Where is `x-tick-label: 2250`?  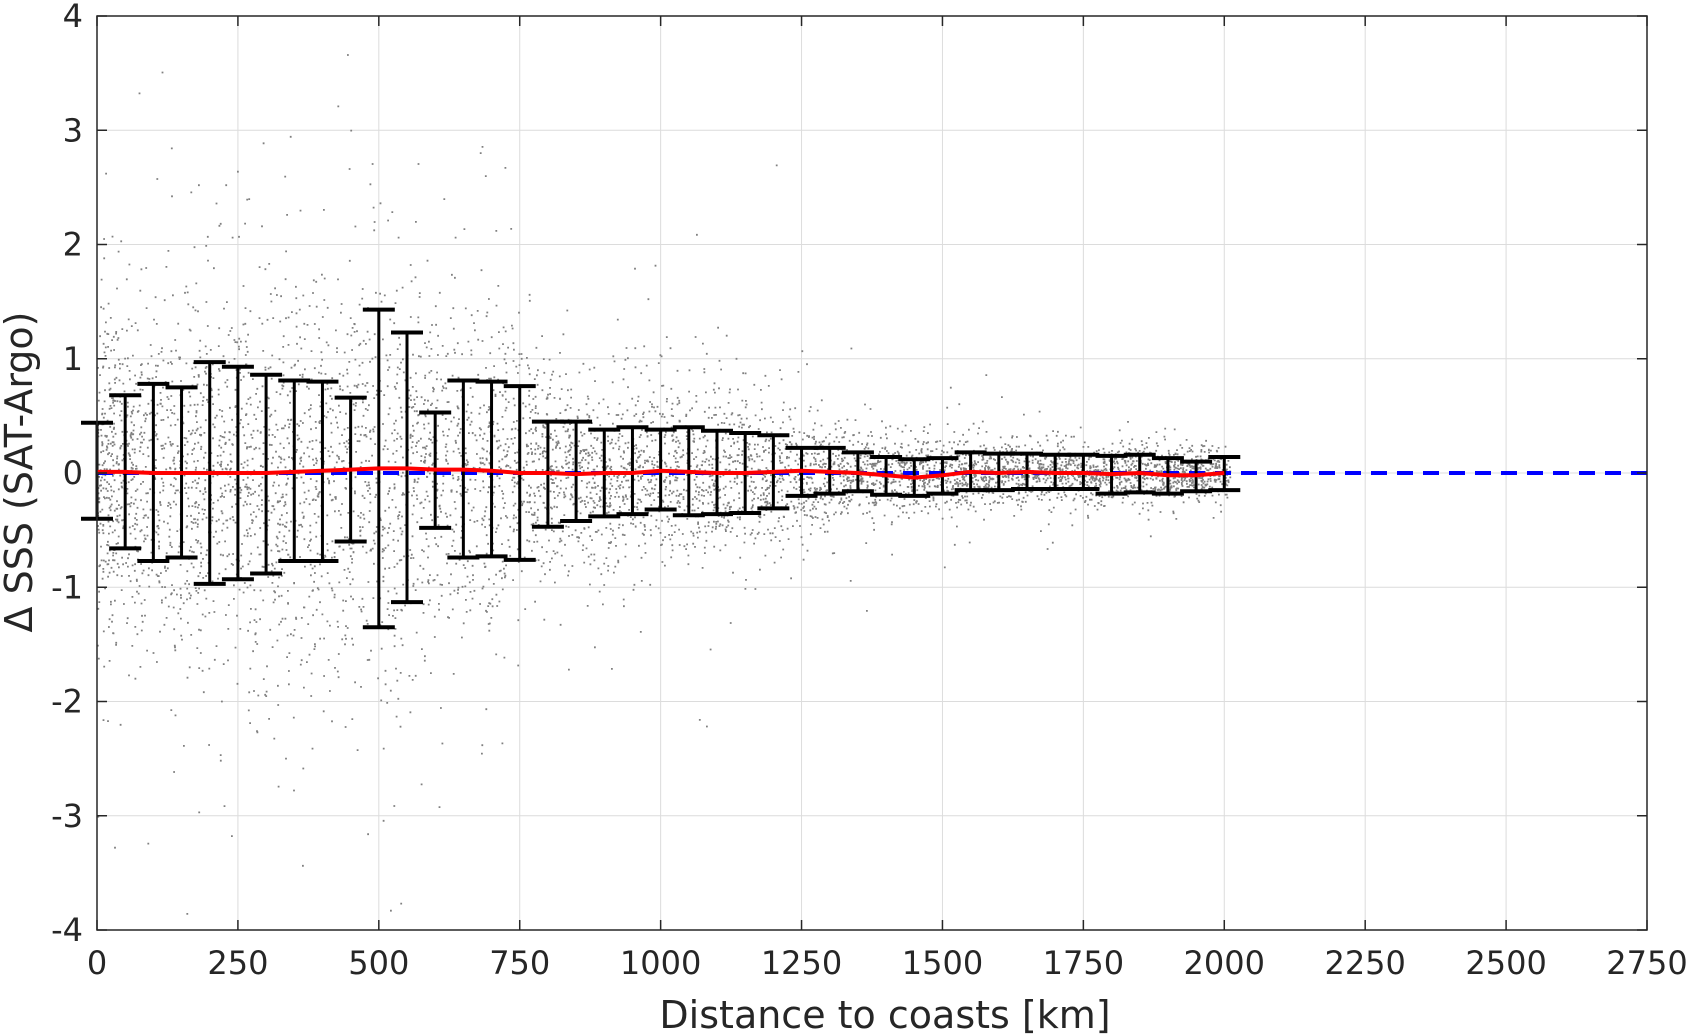
x-tick-label: 2250 is located at coordinates (1364, 963).